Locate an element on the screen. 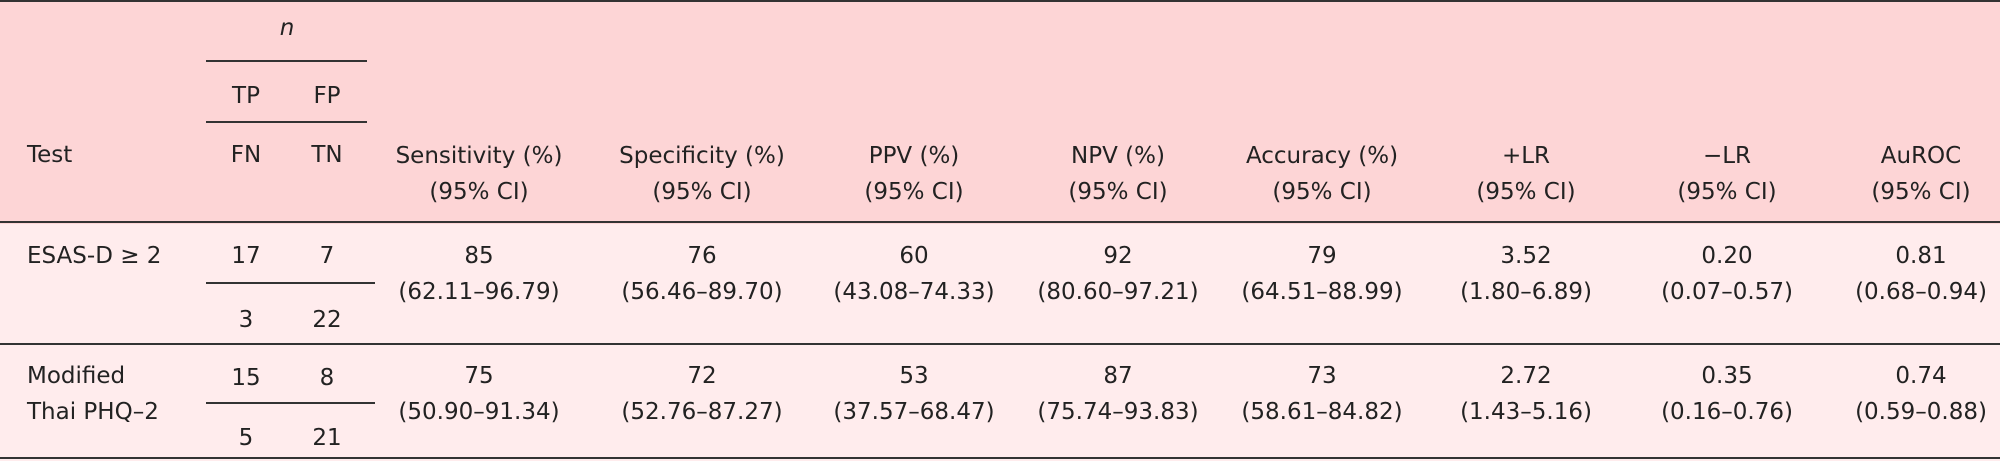 The width and height of the screenshot is (2000, 461). row2-specificity: 72 (52.76–87.27) is located at coordinates (702, 394).